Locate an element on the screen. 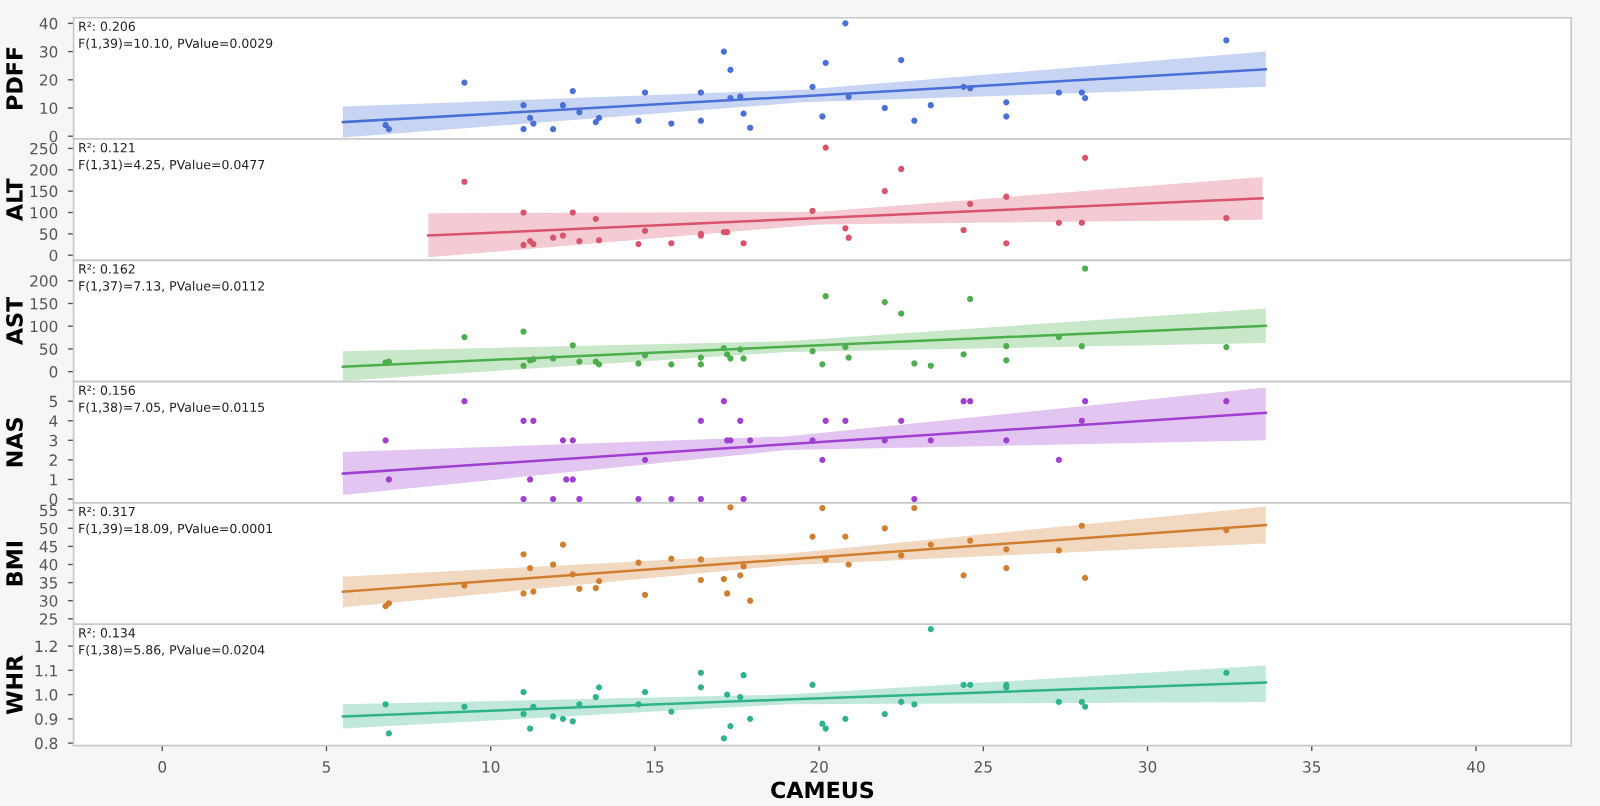 This screenshot has height=806, width=1600. y-axis-title: PDFF is located at coordinates (14, 78).